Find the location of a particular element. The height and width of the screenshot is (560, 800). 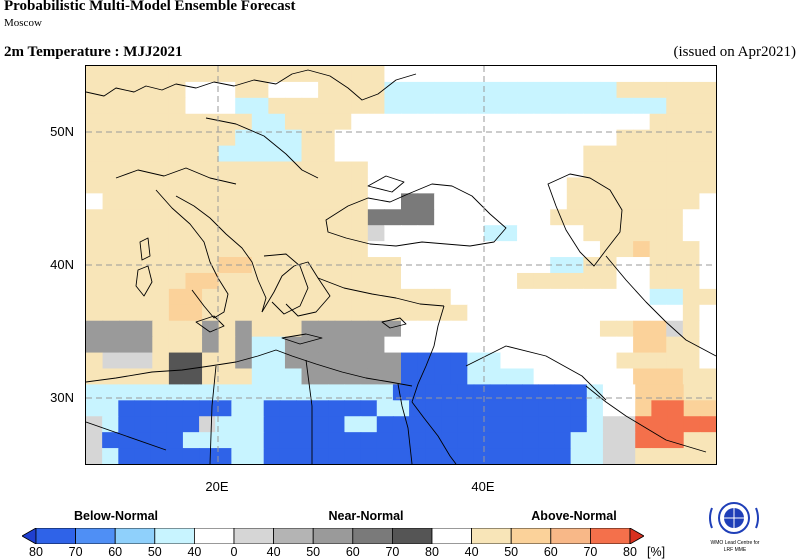

north-africa-coast is located at coordinates (249, 368).